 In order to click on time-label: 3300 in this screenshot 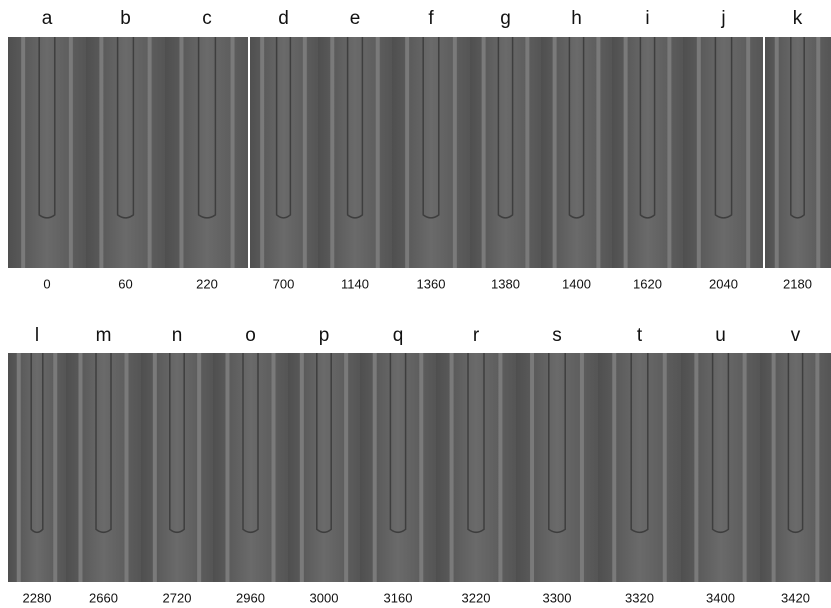, I will do `click(557, 597)`.